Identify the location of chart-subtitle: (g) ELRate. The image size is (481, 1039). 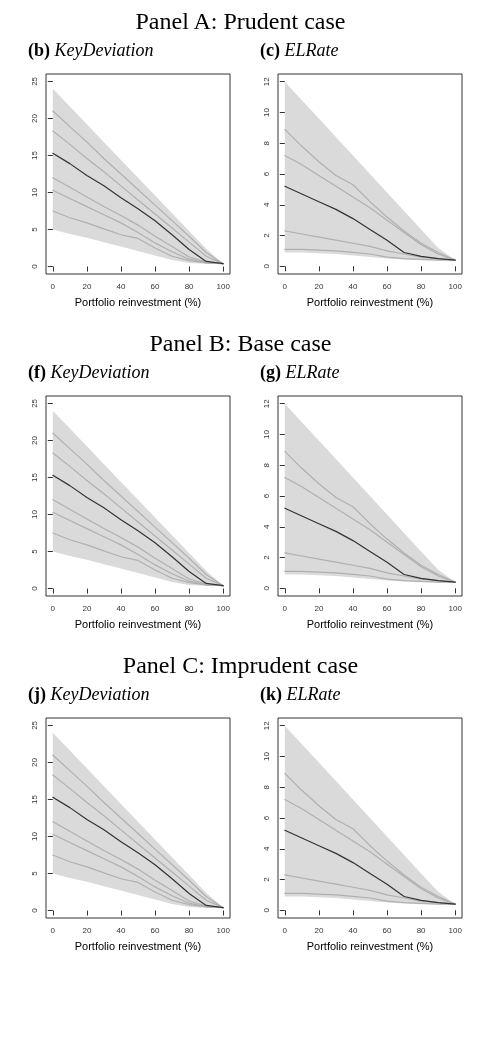
(300, 372).